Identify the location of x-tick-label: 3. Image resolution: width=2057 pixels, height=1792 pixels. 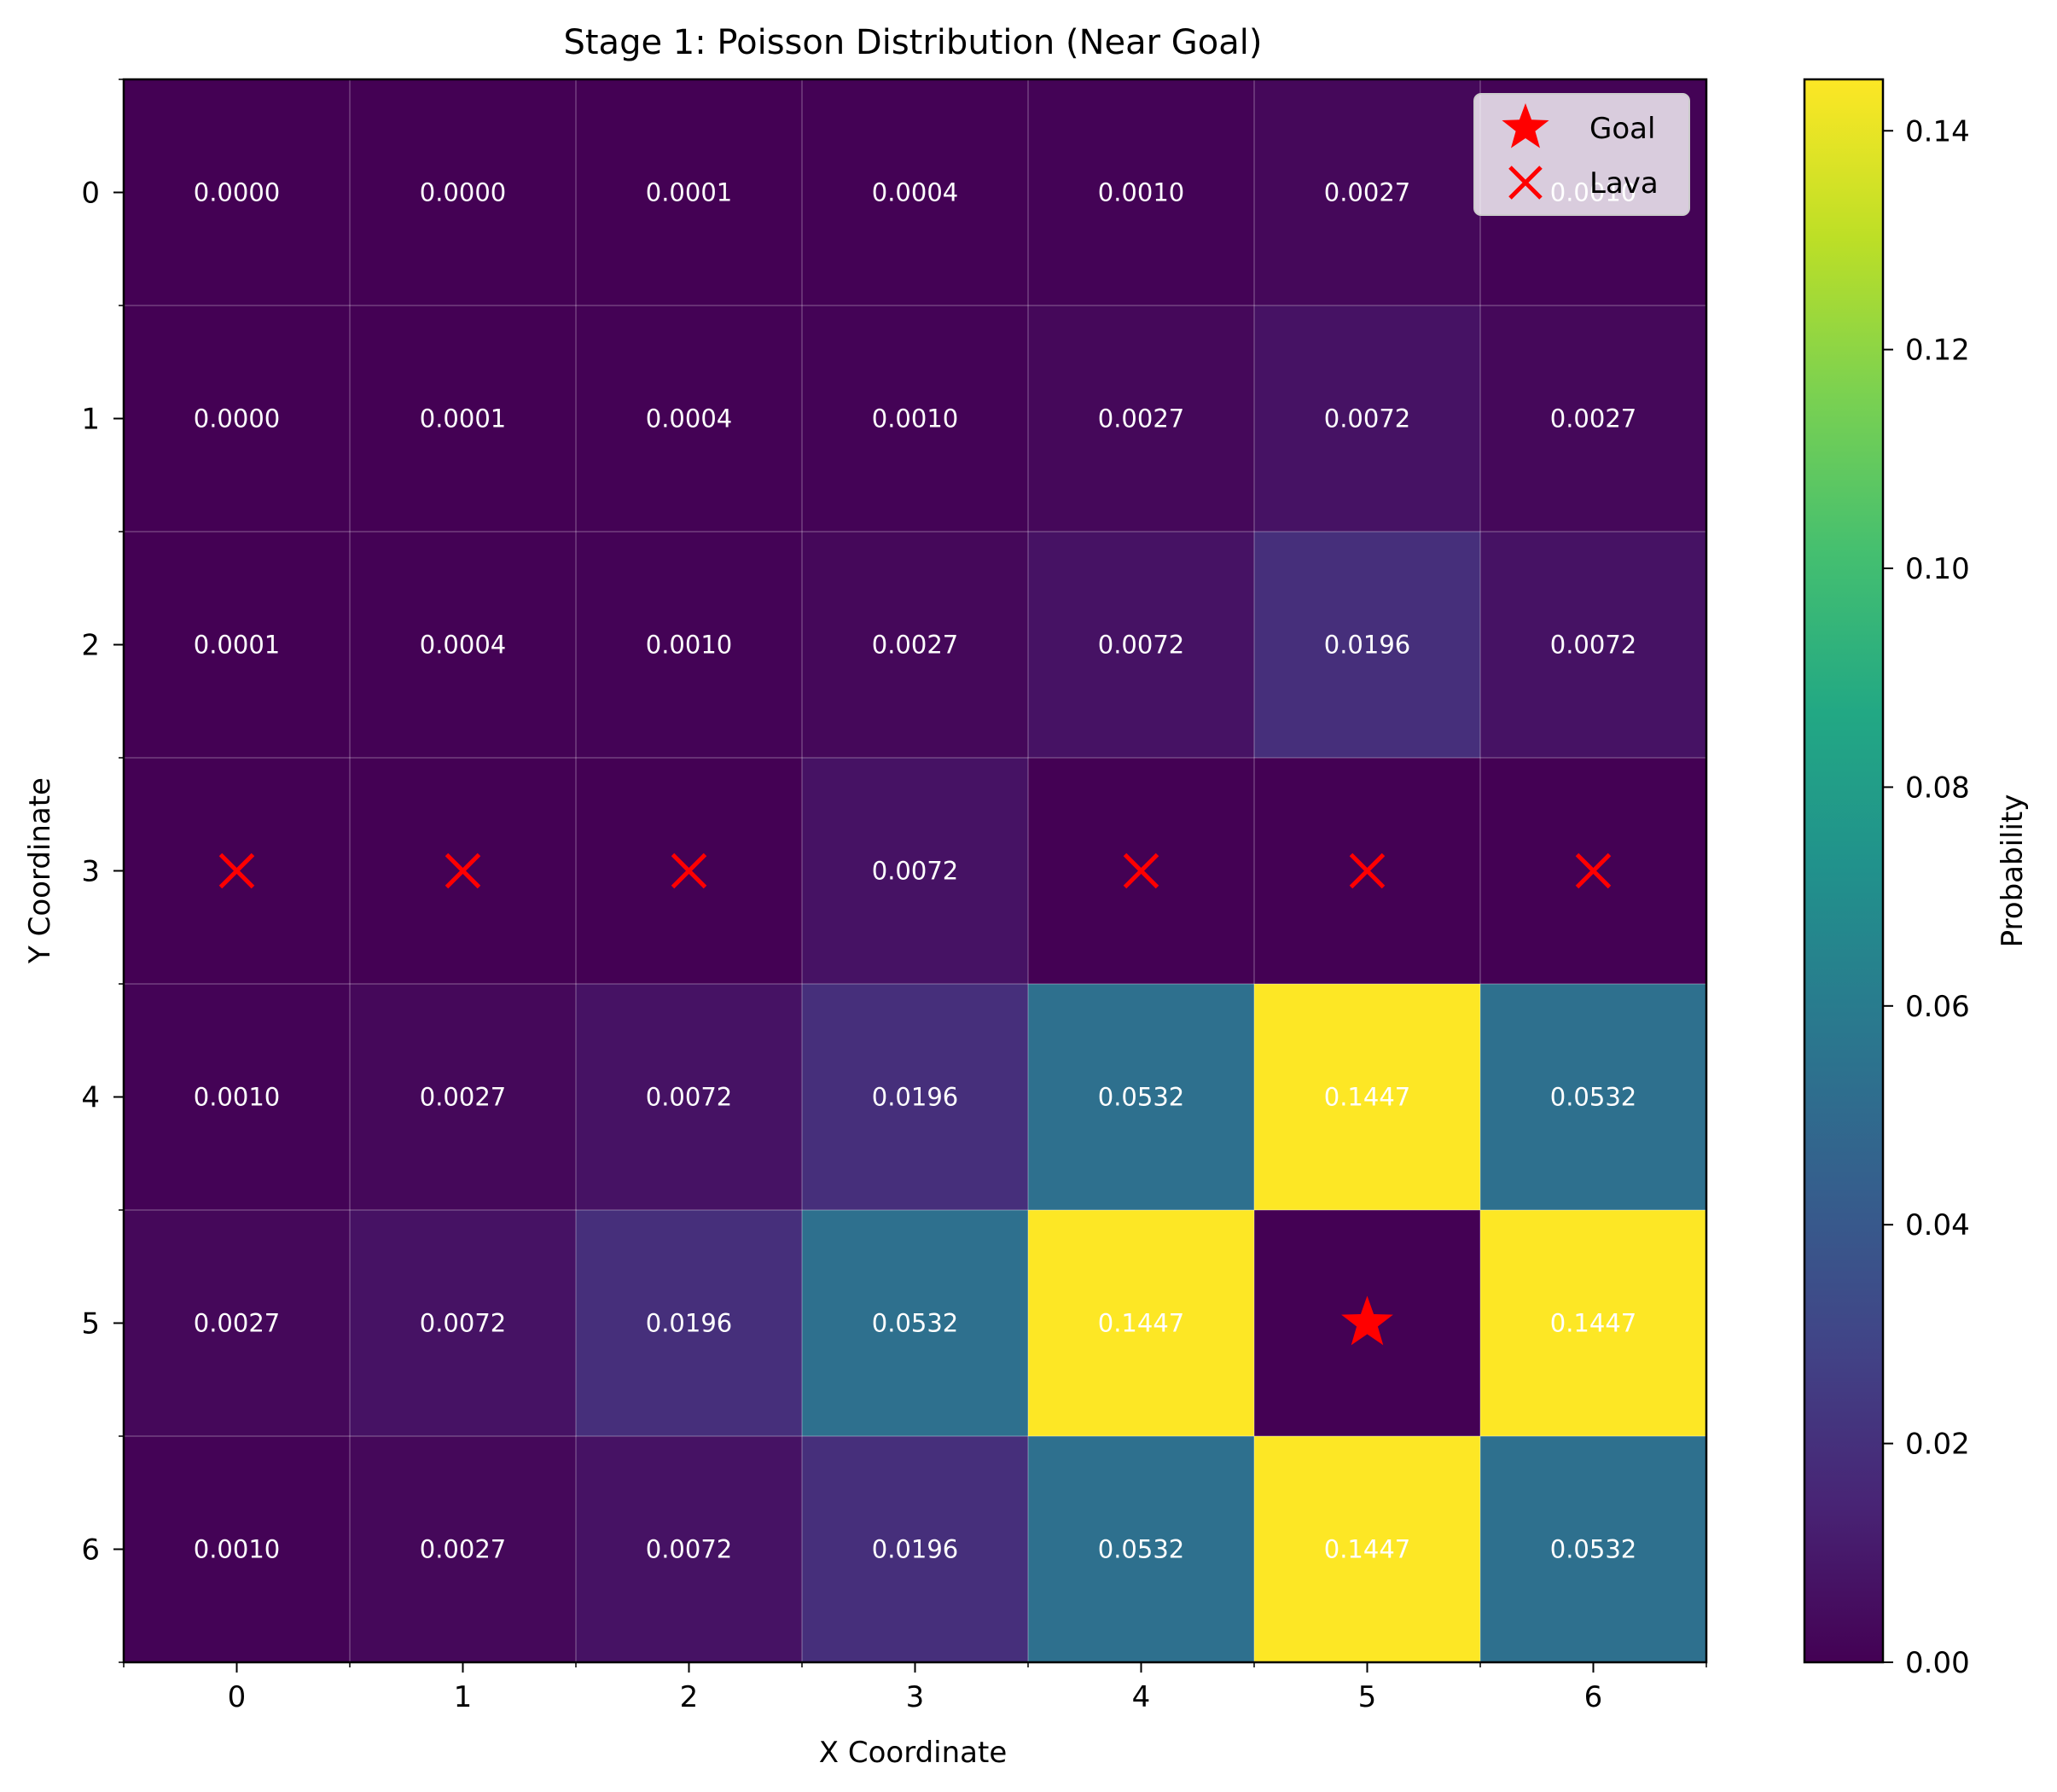
(916, 1697).